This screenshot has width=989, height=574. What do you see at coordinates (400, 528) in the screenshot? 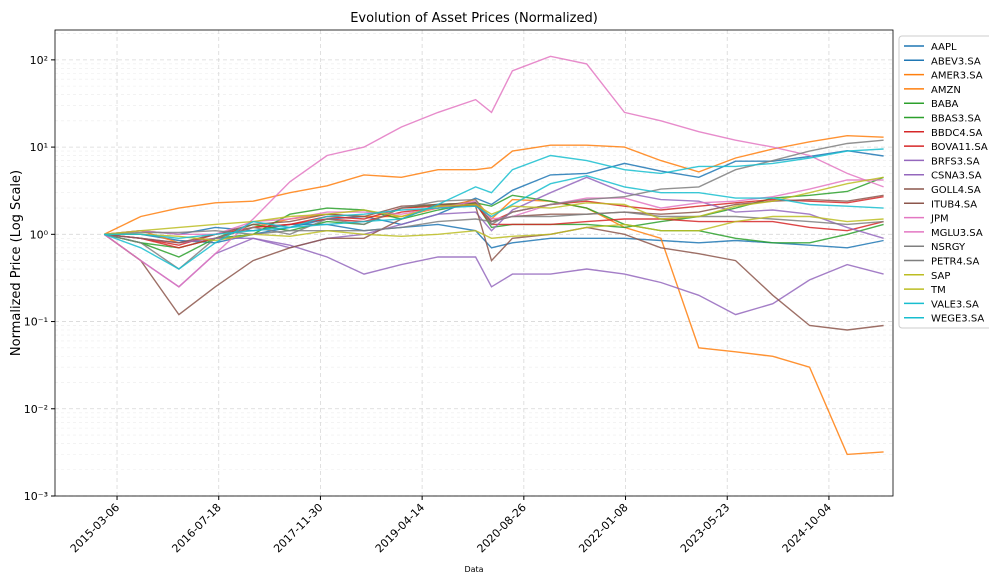
I see `x-tick-label: 2019-04-14` at bounding box center [400, 528].